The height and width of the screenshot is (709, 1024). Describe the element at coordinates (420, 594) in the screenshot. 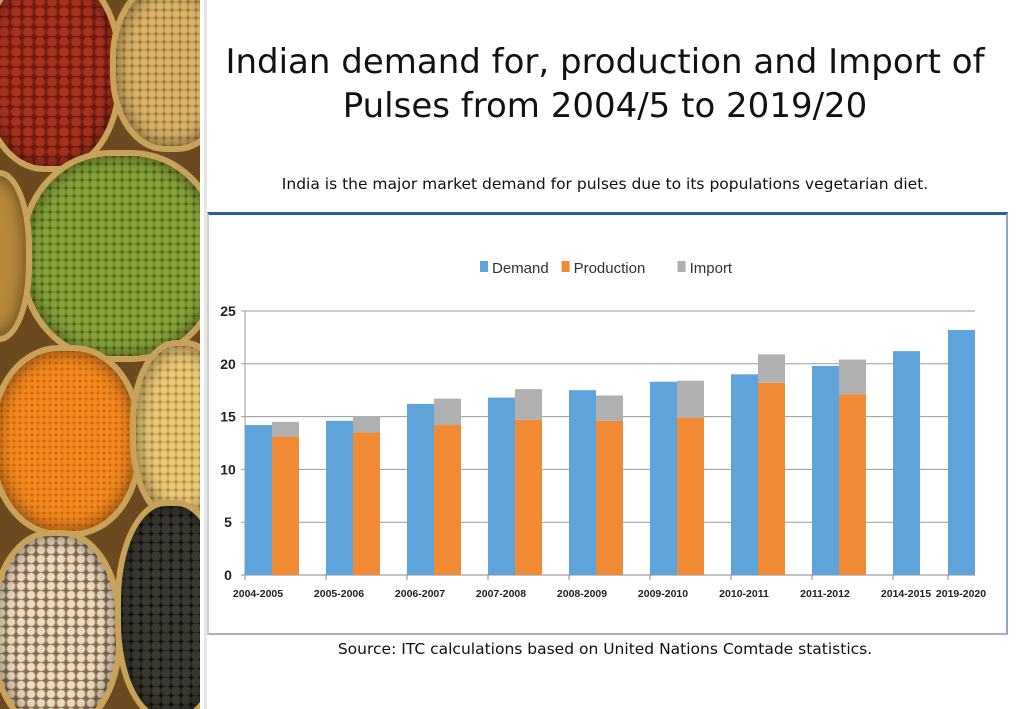

I see `x-tick-label: 2006-2007` at that location.